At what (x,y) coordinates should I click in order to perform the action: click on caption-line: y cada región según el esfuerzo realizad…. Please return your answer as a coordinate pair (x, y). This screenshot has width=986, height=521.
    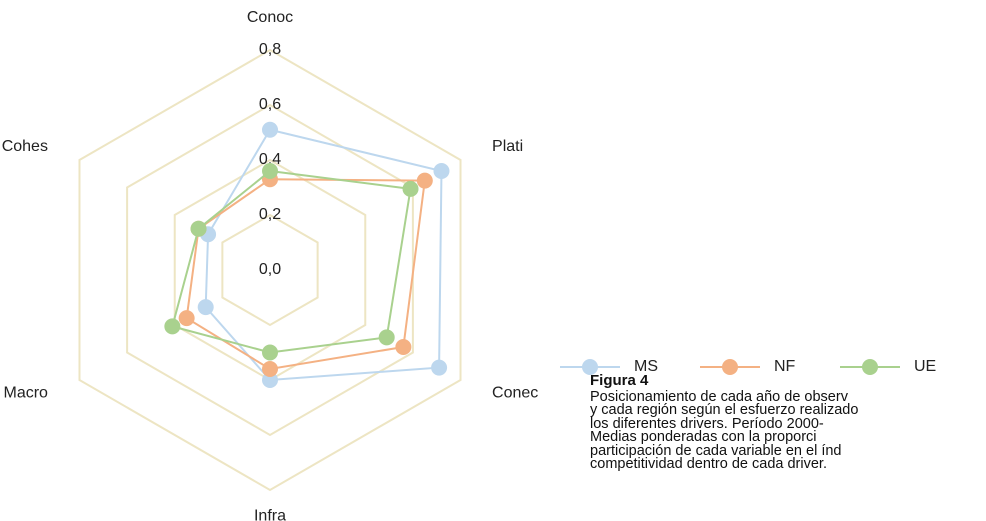
    Looking at the image, I should click on (724, 410).